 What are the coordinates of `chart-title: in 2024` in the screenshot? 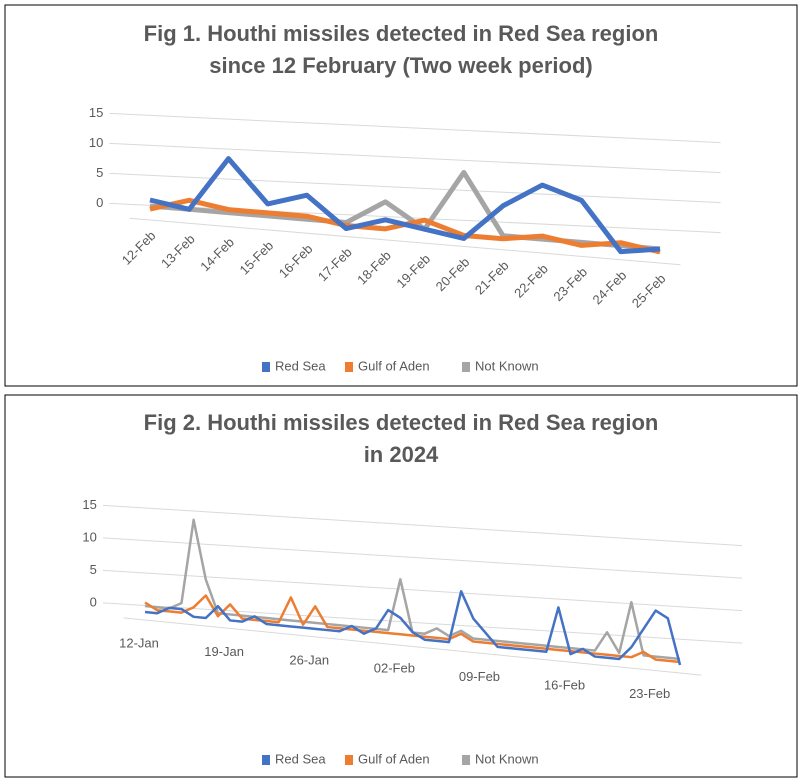 It's located at (401, 454).